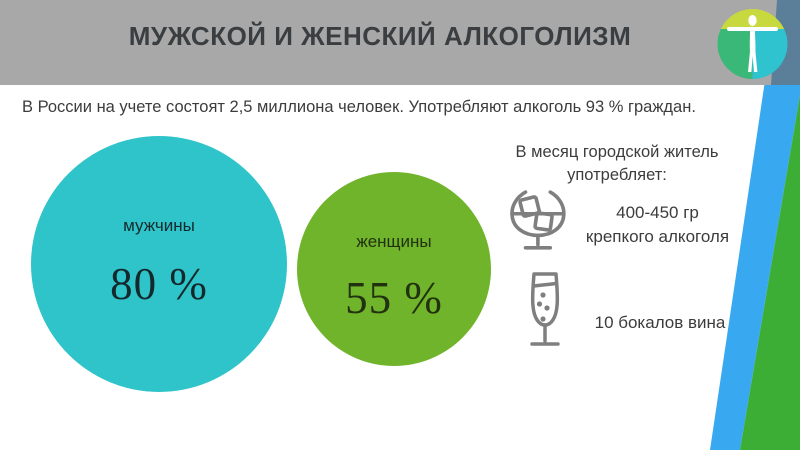 The height and width of the screenshot is (450, 800). What do you see at coordinates (657, 212) in the screenshot?
I see `liquor-amount: 400-450 гр` at bounding box center [657, 212].